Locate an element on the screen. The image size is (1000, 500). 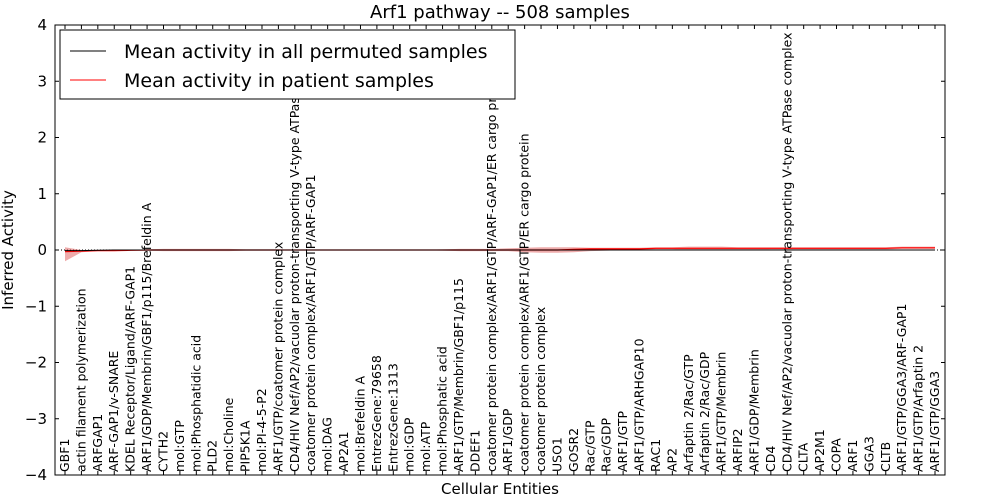
x-category-label: Rac/GTP is located at coordinates (589, 446).